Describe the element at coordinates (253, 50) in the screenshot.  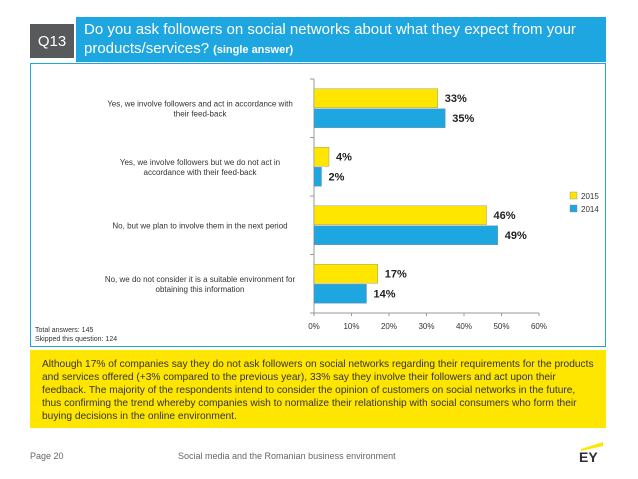
I see `title-subtitle: (single answer)` at that location.